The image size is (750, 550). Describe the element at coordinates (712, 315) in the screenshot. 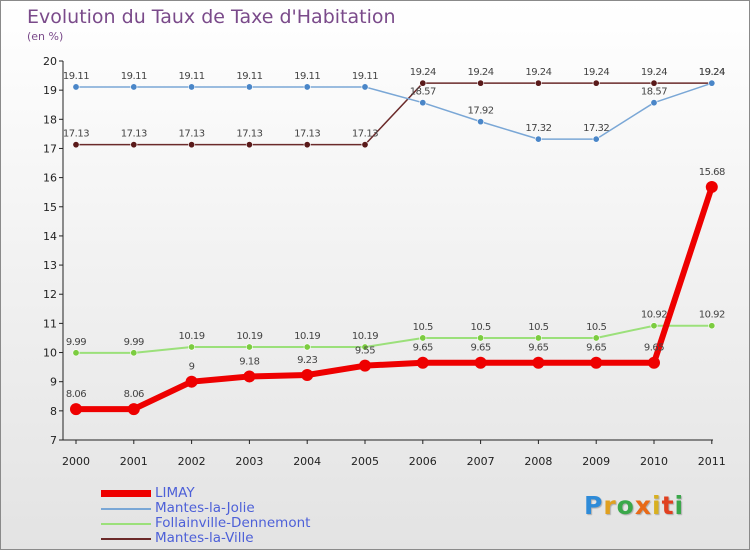

I see `data-label-follainville-dennemont: 10.92` at that location.